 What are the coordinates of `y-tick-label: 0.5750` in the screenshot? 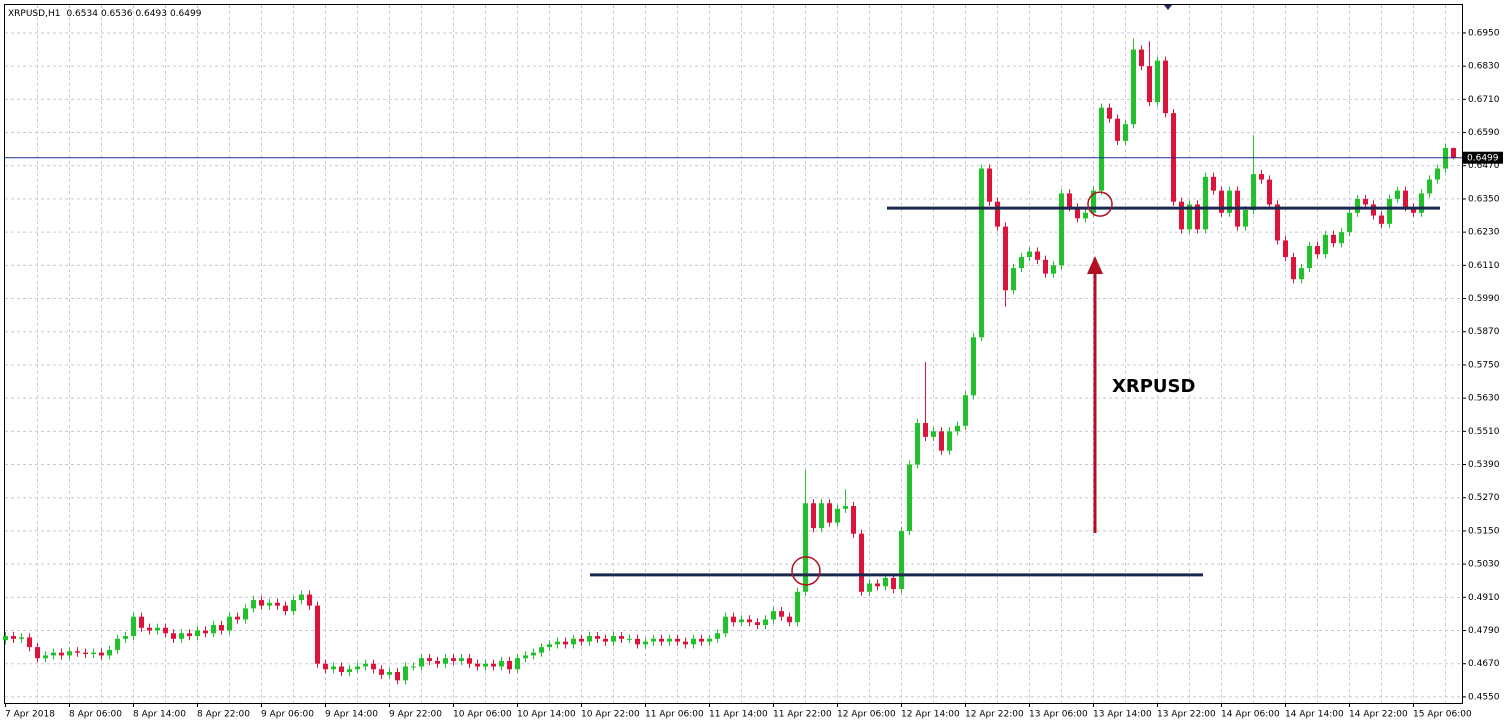 It's located at (1484, 365).